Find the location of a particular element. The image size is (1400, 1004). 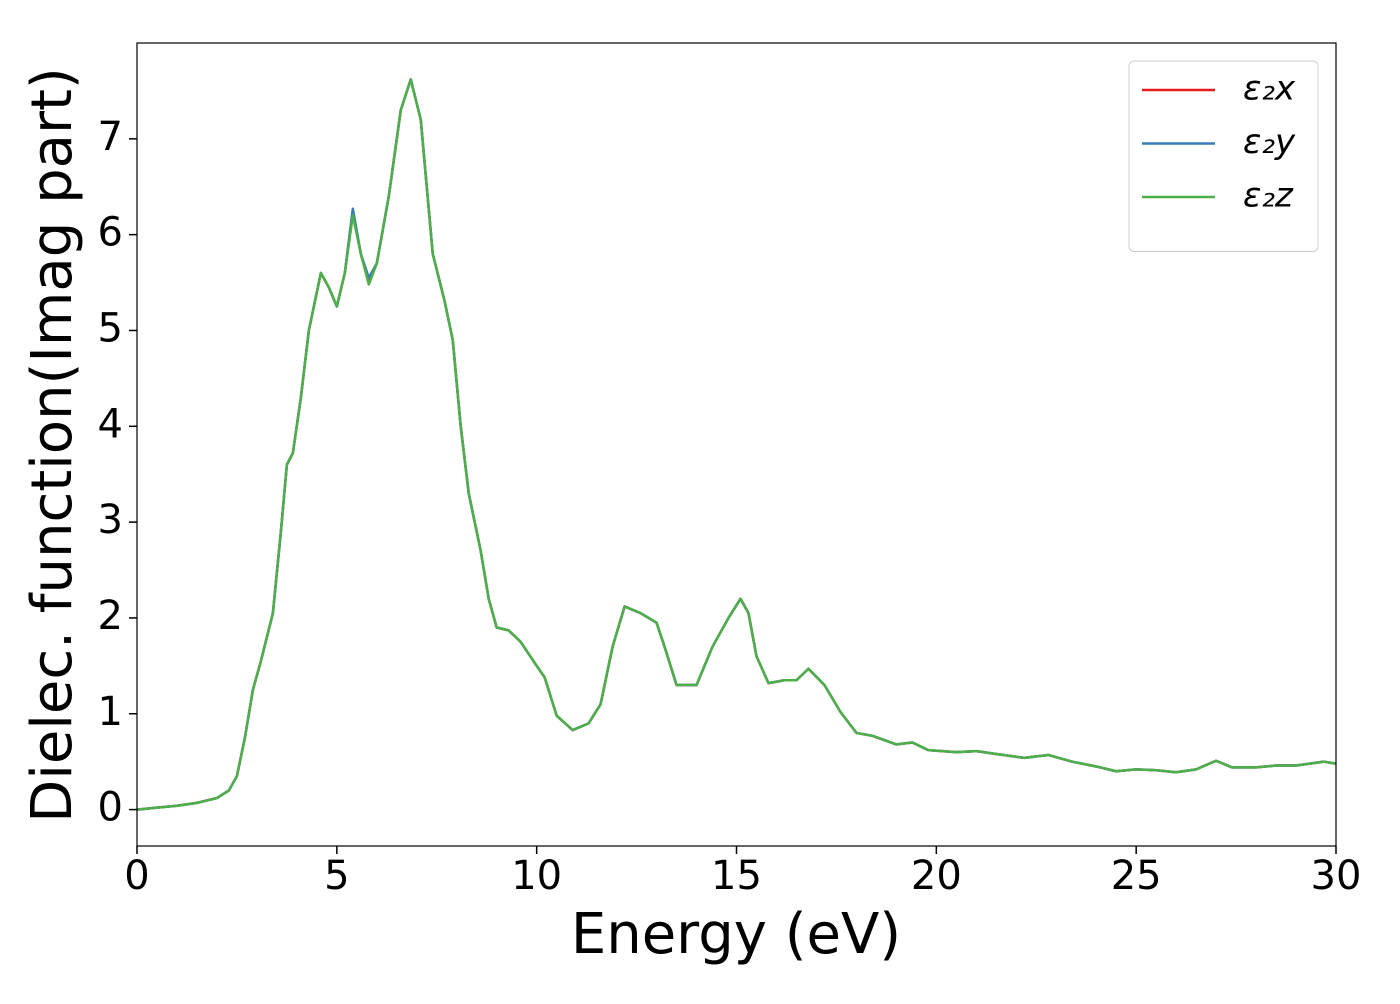

y-tick-label: 7 is located at coordinates (110, 137).